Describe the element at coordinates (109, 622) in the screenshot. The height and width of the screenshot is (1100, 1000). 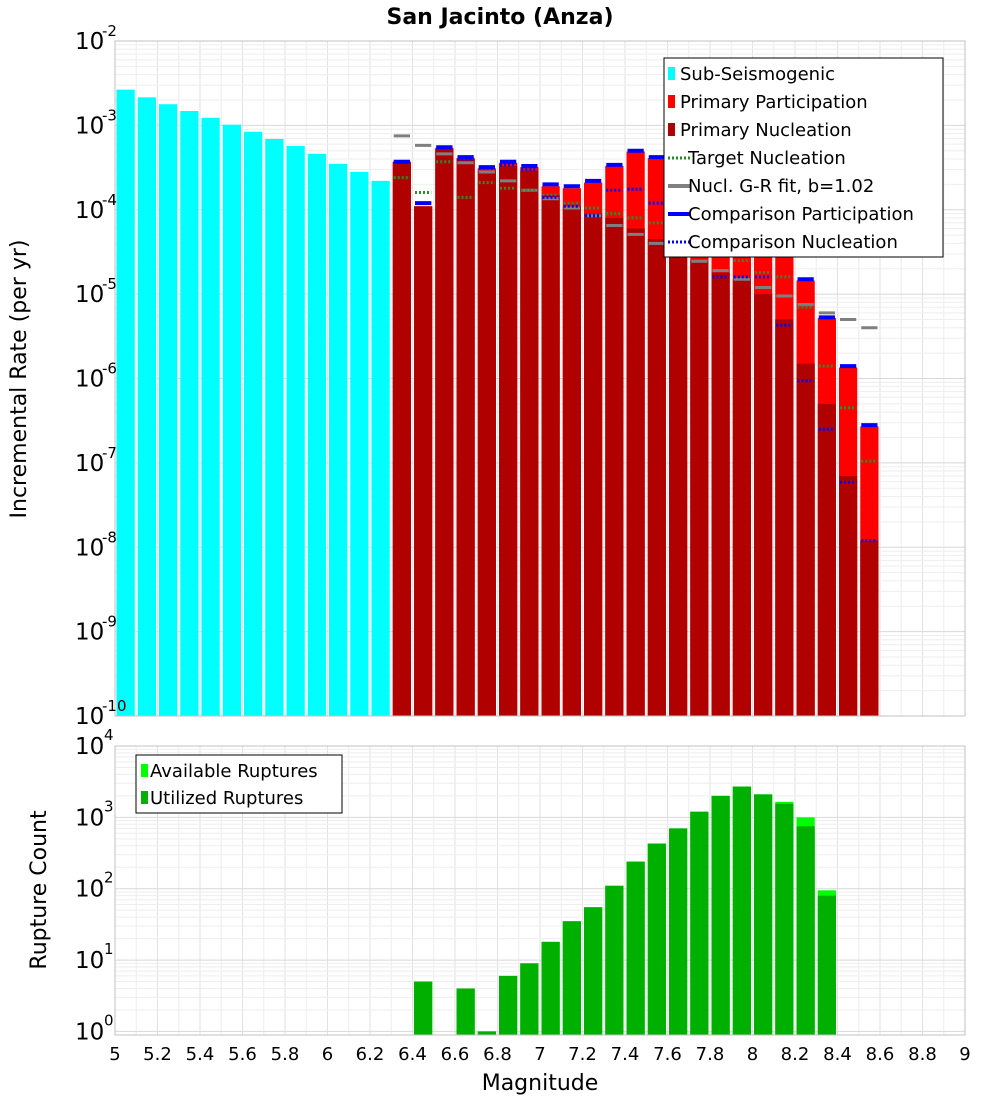
I see `top-y-tick-exponent: -9` at that location.